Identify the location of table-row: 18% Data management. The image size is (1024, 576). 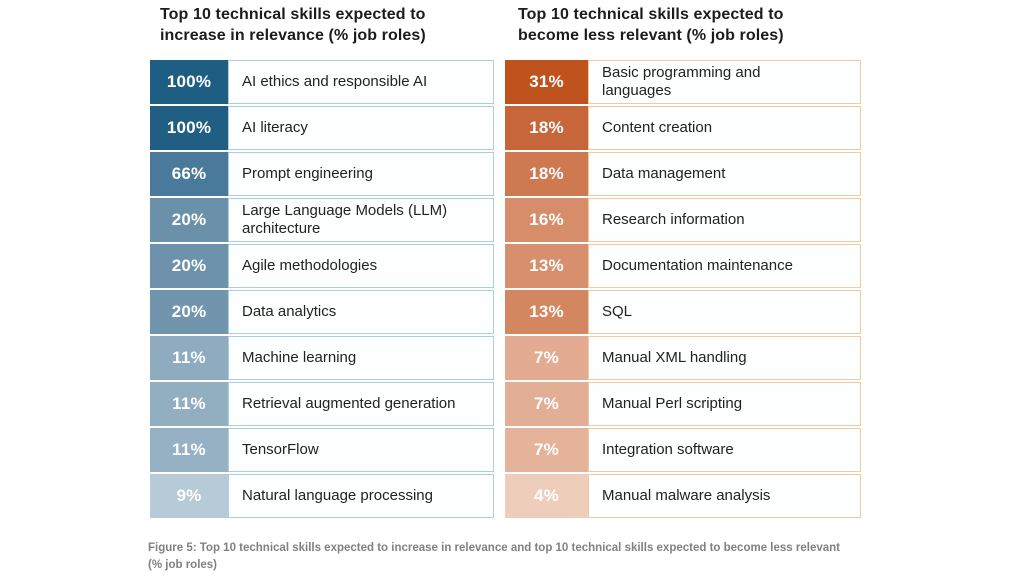
(683, 174).